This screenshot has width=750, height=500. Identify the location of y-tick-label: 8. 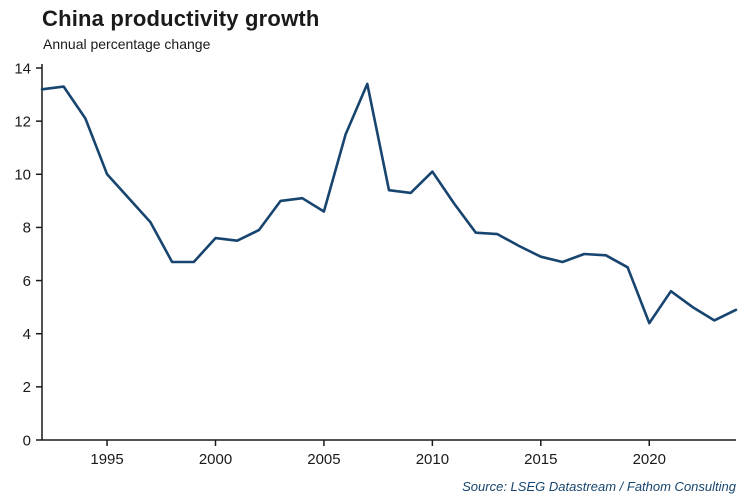
(27, 228).